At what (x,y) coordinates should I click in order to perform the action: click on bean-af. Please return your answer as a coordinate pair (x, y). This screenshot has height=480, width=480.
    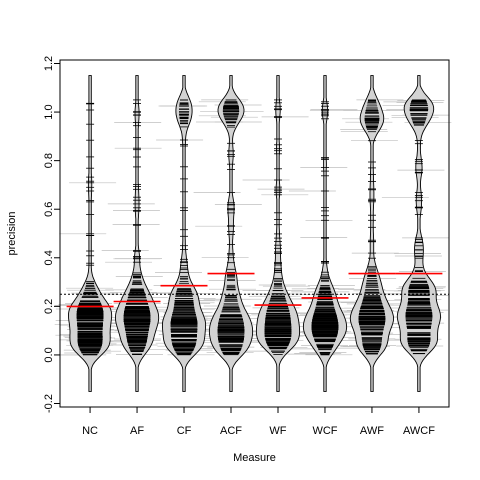
    Looking at the image, I should click on (137, 233).